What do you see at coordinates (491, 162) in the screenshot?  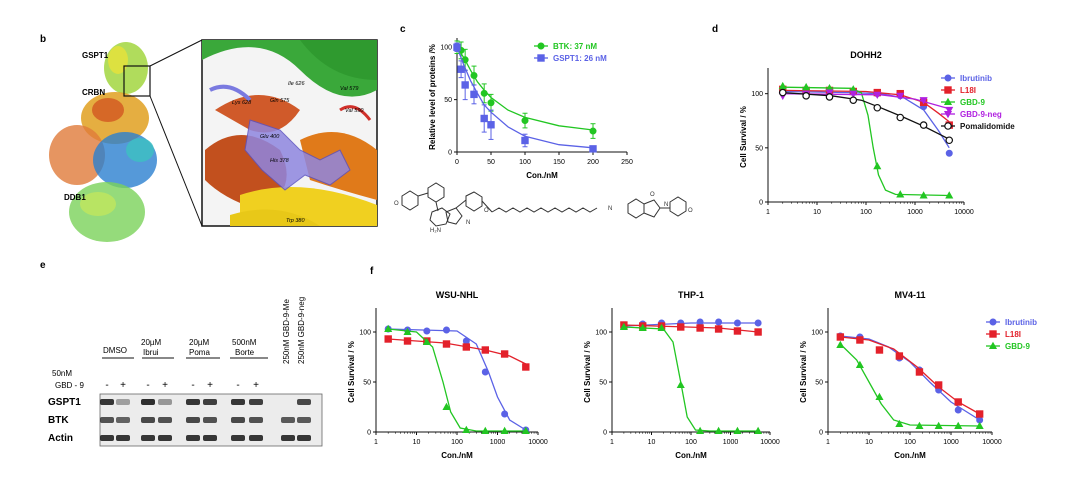 I see `x-tick-label: 50` at bounding box center [491, 162].